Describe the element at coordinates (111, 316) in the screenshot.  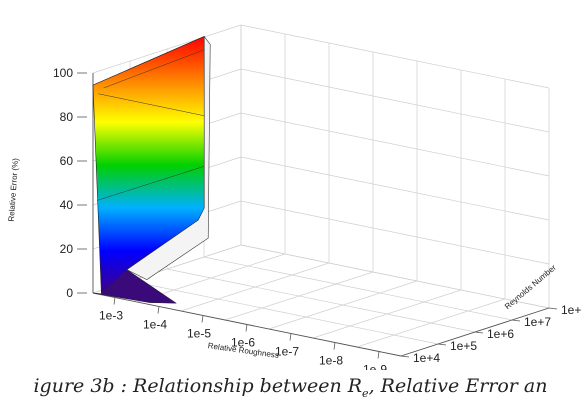
I see `x-tick-label: 1e-3` at that location.